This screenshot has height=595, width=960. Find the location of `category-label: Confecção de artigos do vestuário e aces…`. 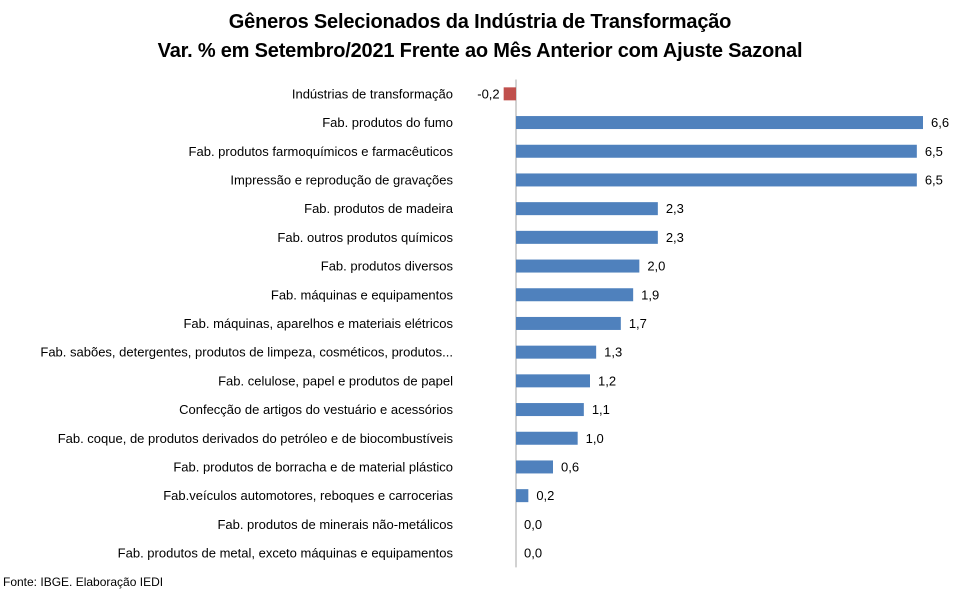

category-label: Confecção de artigos do vestuário e aces… is located at coordinates (316, 409).